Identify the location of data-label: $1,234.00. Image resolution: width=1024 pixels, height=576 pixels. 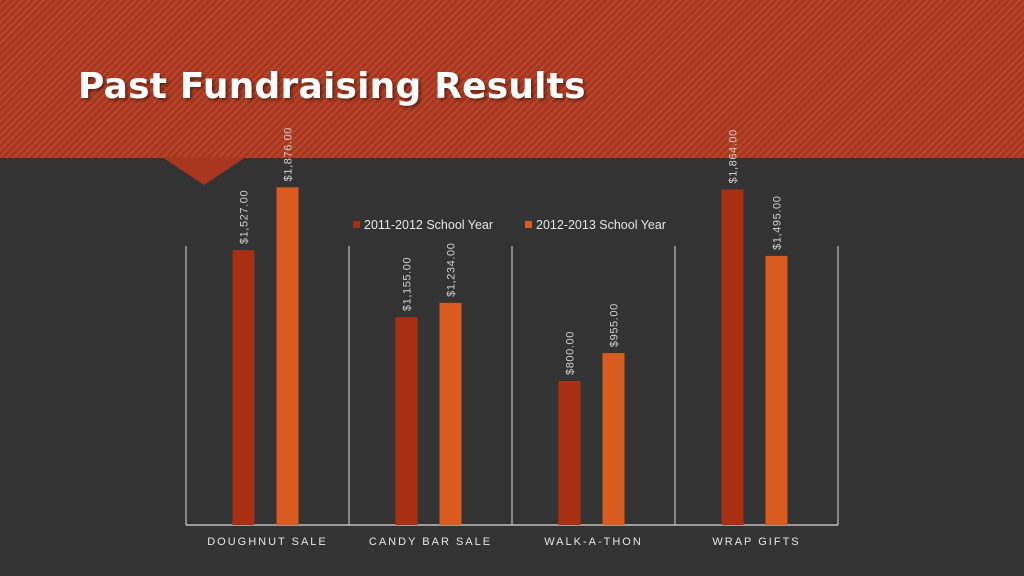
(452, 270).